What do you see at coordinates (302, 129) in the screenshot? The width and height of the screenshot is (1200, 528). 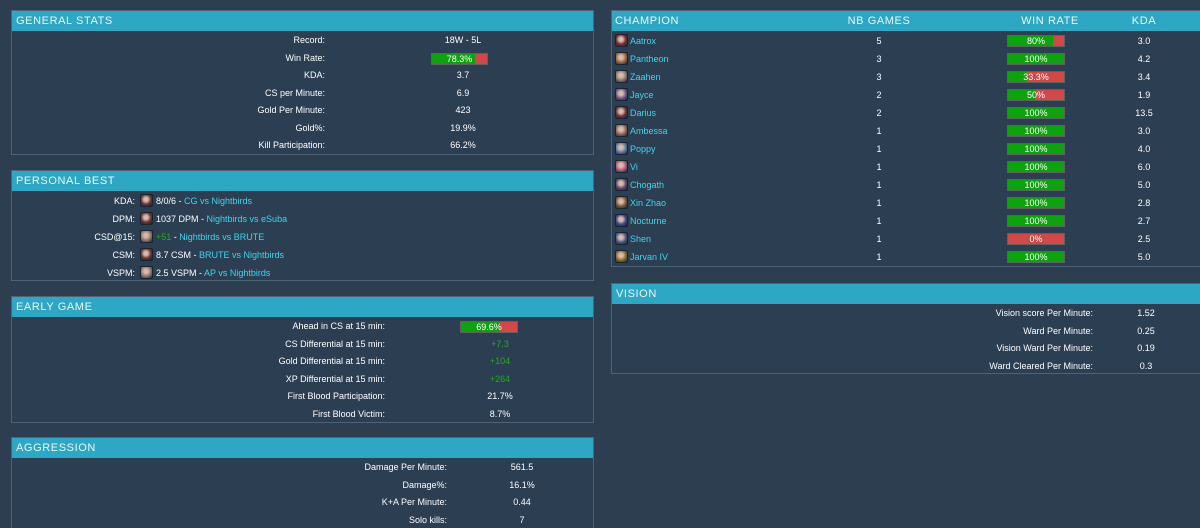 I see `general_stats-row: Gold%: 19.9%` at bounding box center [302, 129].